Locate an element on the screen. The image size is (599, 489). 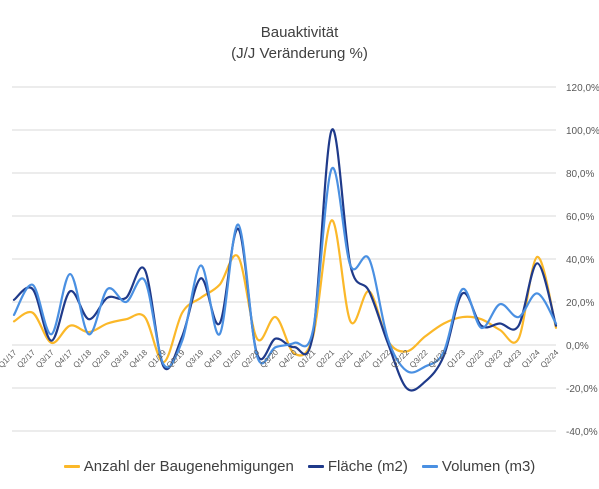
legend-item-1: Fläche (m2) is located at coordinates (357, 466).